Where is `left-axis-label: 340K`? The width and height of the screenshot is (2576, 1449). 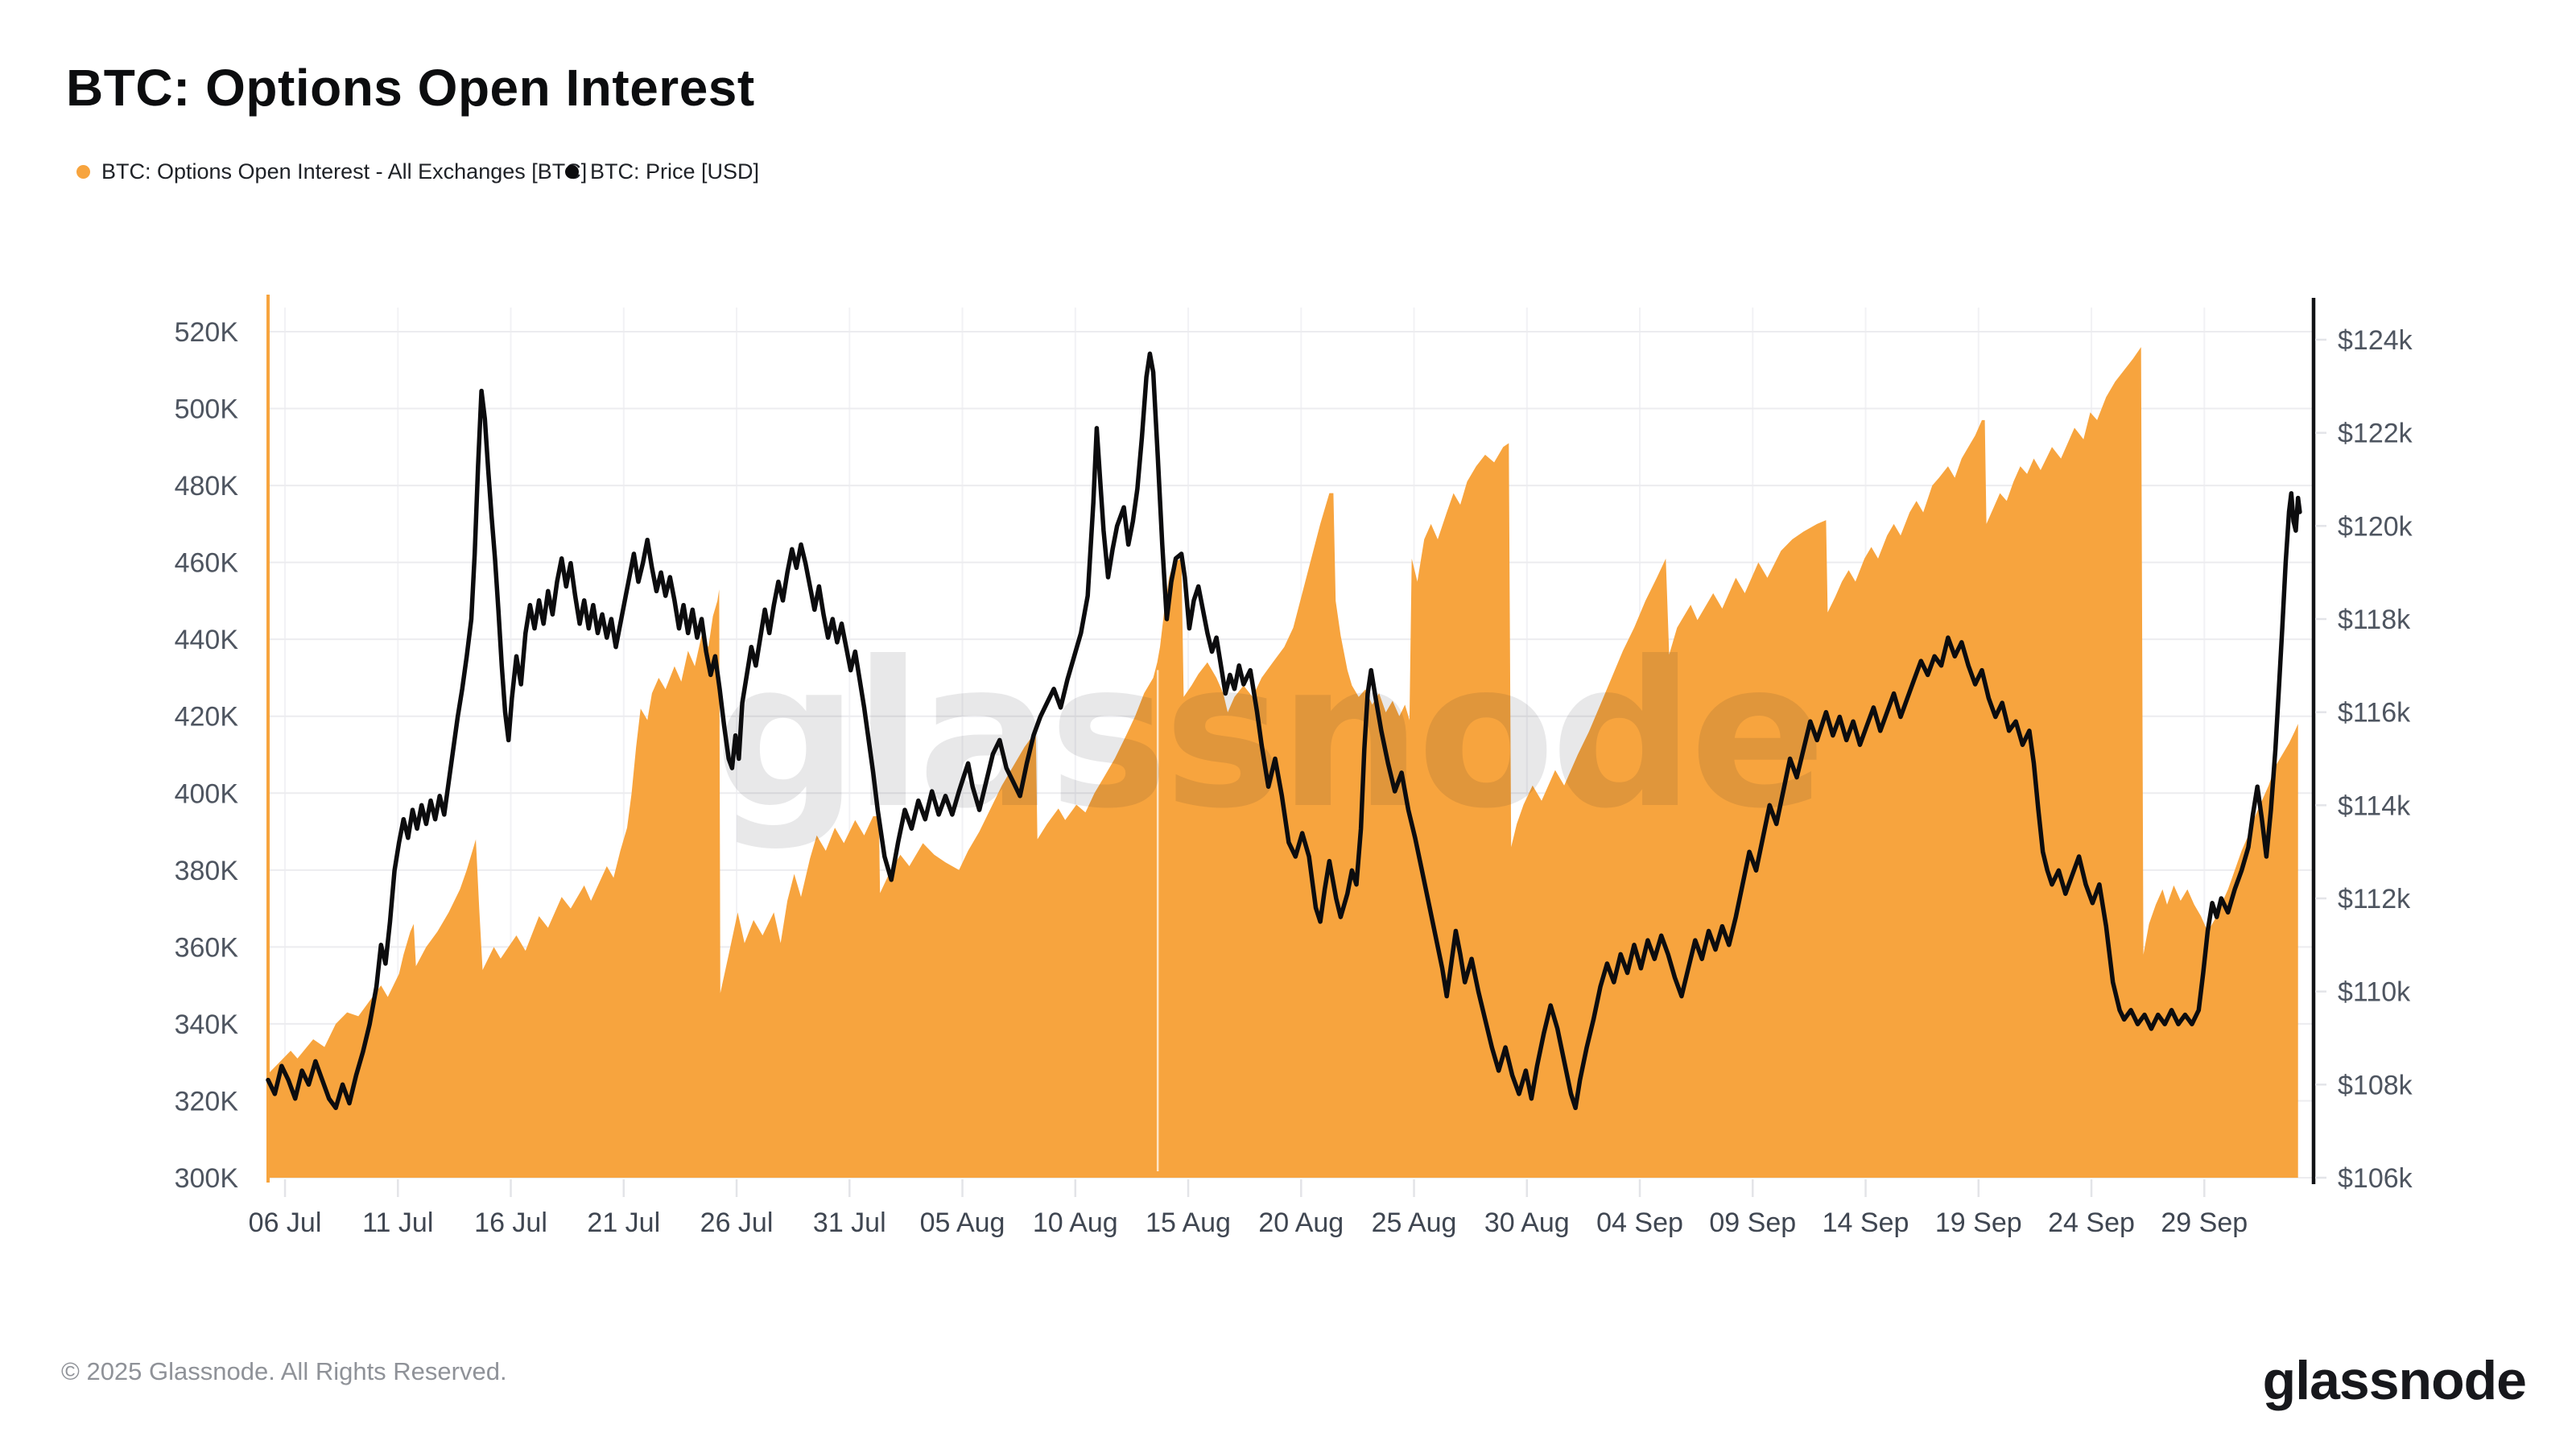 left-axis-label: 340K is located at coordinates (207, 1024).